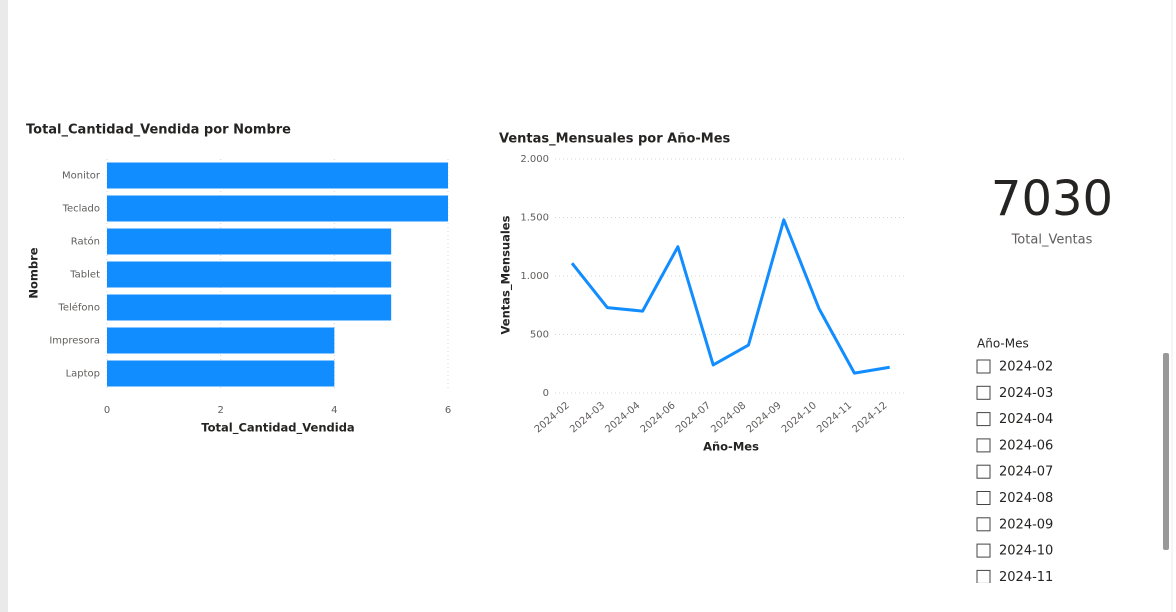 The width and height of the screenshot is (1176, 612). Describe the element at coordinates (4, 306) in the screenshot. I see `page-border` at that location.